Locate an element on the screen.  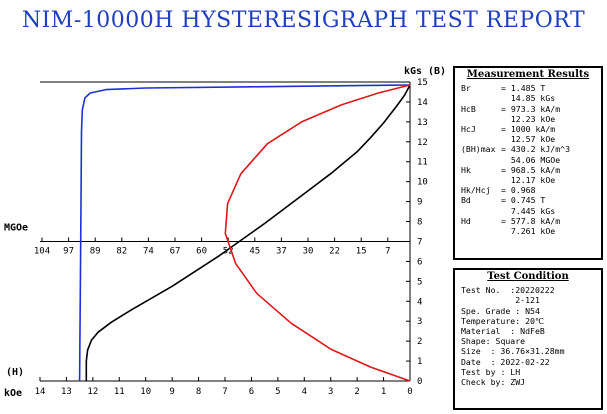
bh-axis-unit: MGOe is located at coordinates (16, 227).